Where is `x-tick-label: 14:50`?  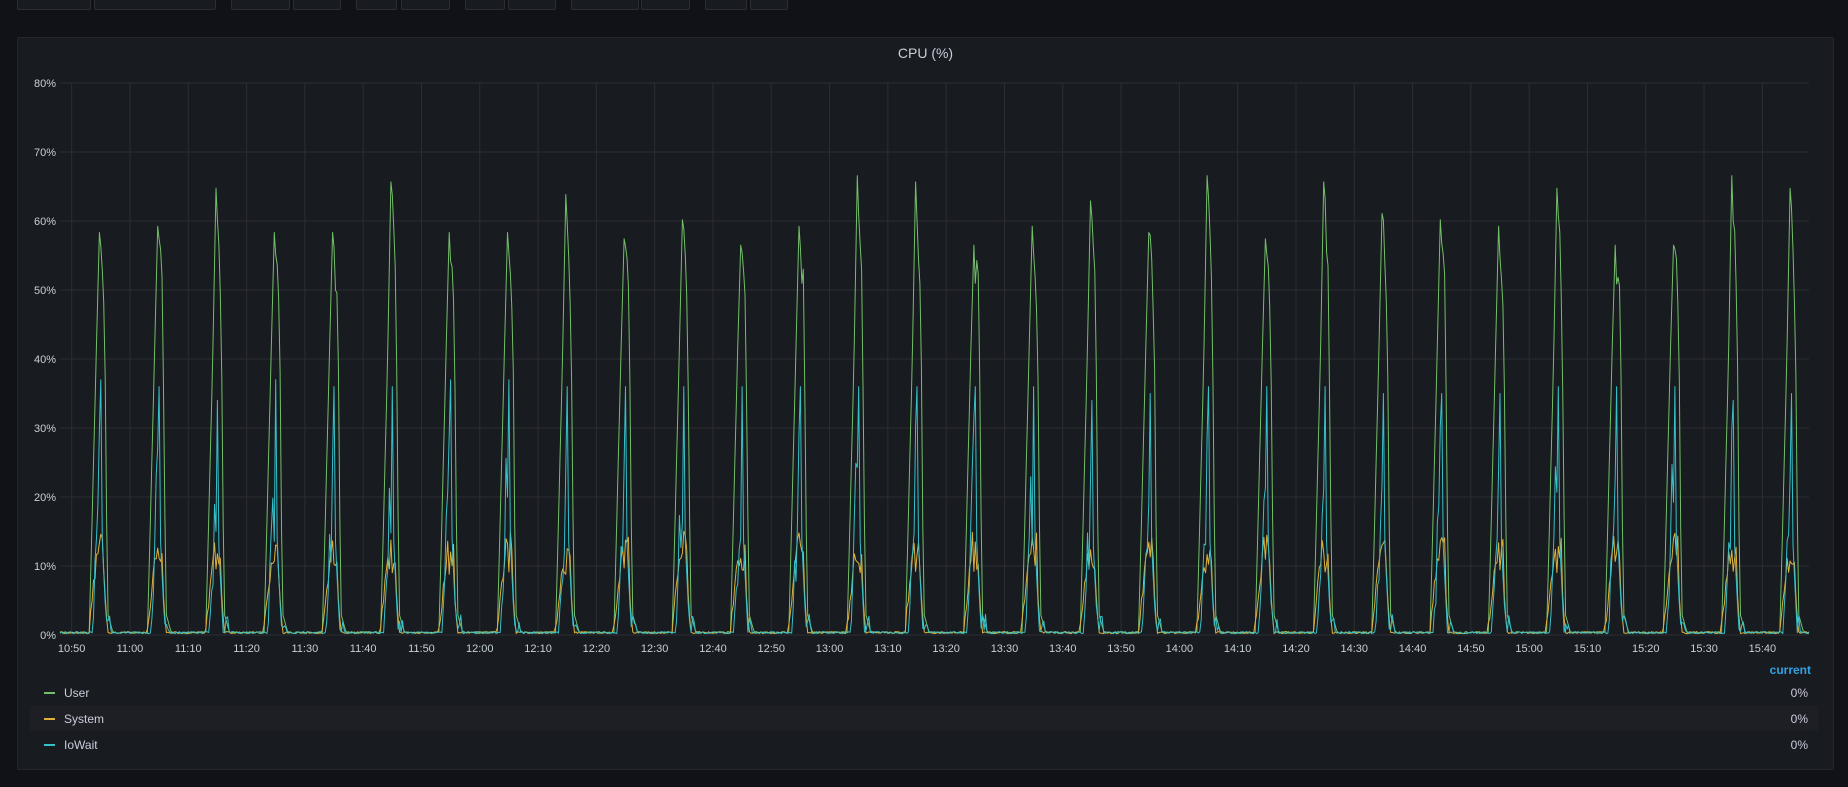 x-tick-label: 14:50 is located at coordinates (1471, 649).